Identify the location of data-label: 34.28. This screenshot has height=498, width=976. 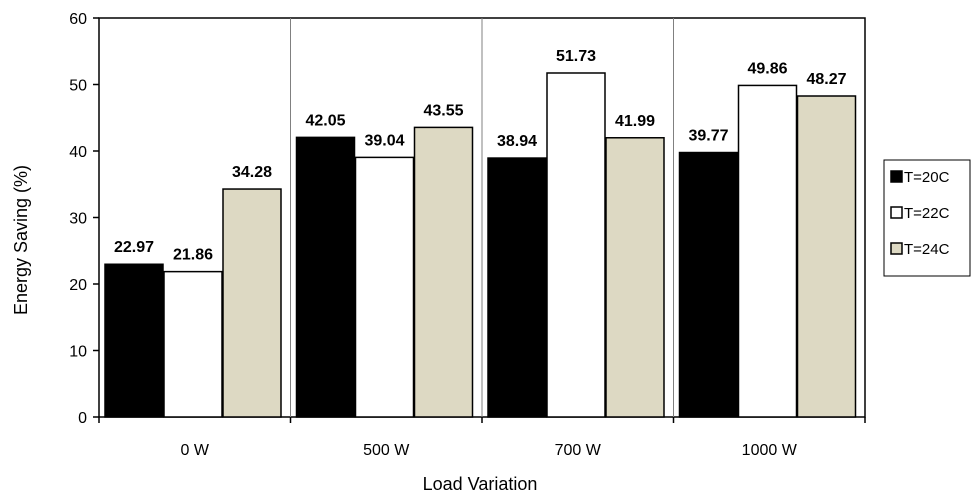
(252, 172).